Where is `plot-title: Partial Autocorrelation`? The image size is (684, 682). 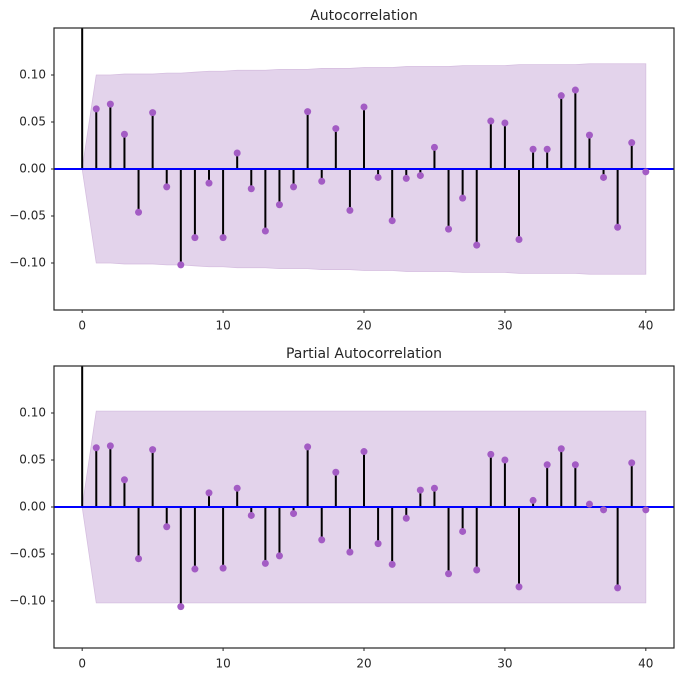
plot-title: Partial Autocorrelation is located at coordinates (364, 354).